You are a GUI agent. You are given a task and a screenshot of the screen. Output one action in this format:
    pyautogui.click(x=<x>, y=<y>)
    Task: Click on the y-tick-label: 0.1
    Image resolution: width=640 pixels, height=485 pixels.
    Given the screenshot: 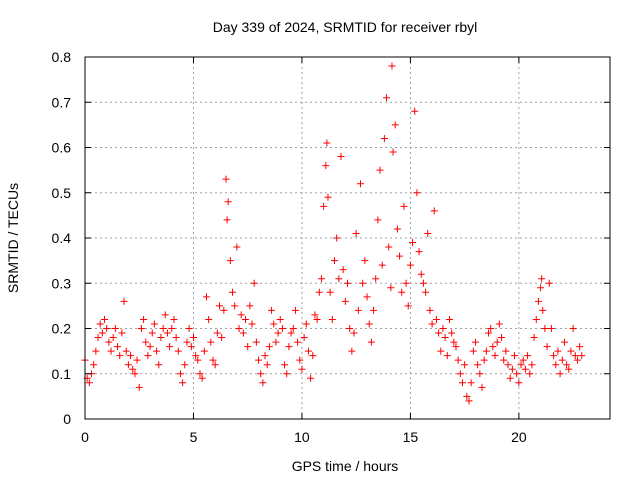 What is the action you would take?
    pyautogui.click(x=62, y=374)
    